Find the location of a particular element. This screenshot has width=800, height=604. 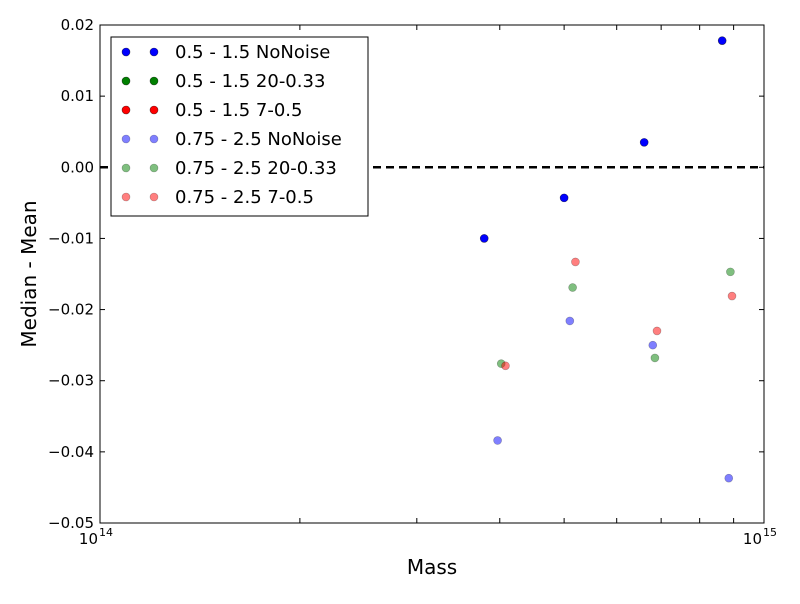

y-tick-label: 0.01 is located at coordinates (77, 96).